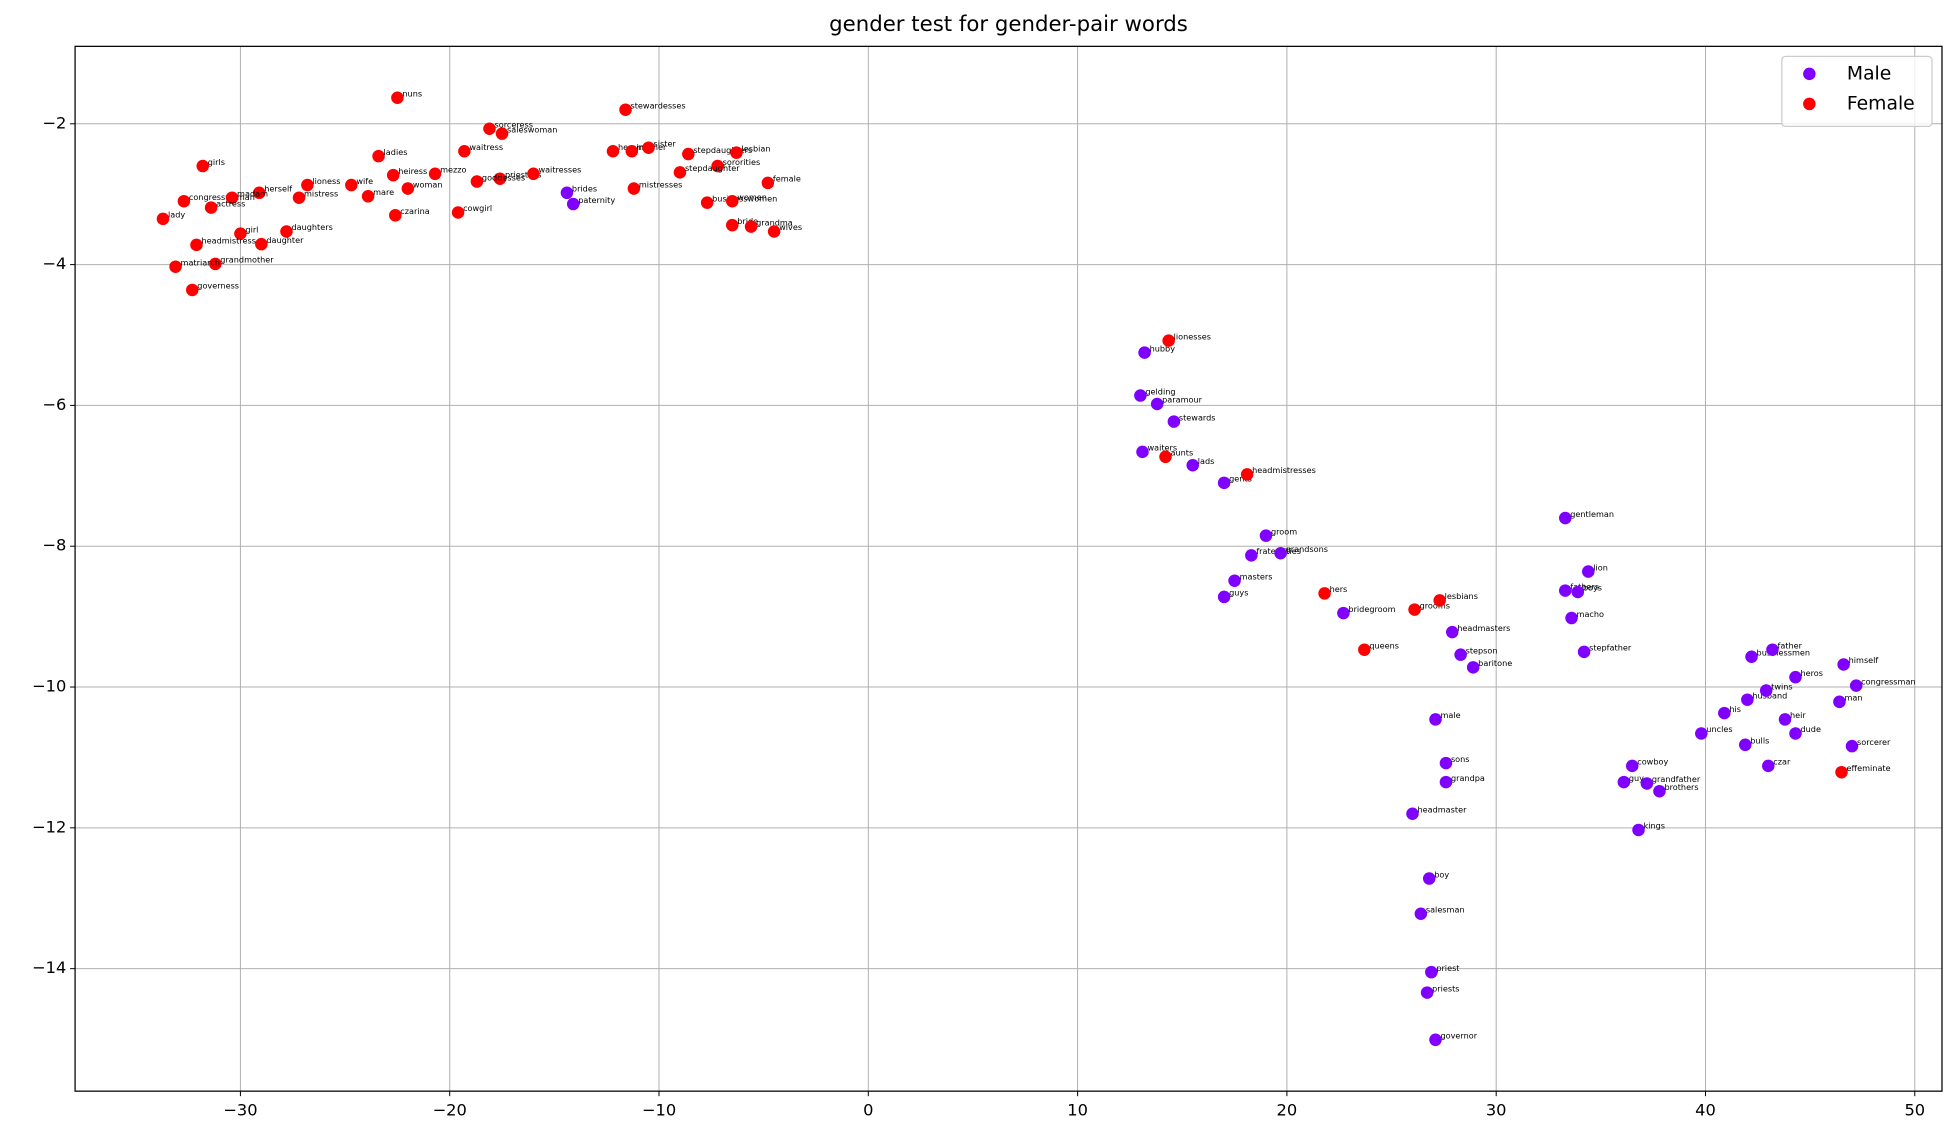  Describe the element at coordinates (1445, 909) in the screenshot. I see `point-label: salesman` at that location.